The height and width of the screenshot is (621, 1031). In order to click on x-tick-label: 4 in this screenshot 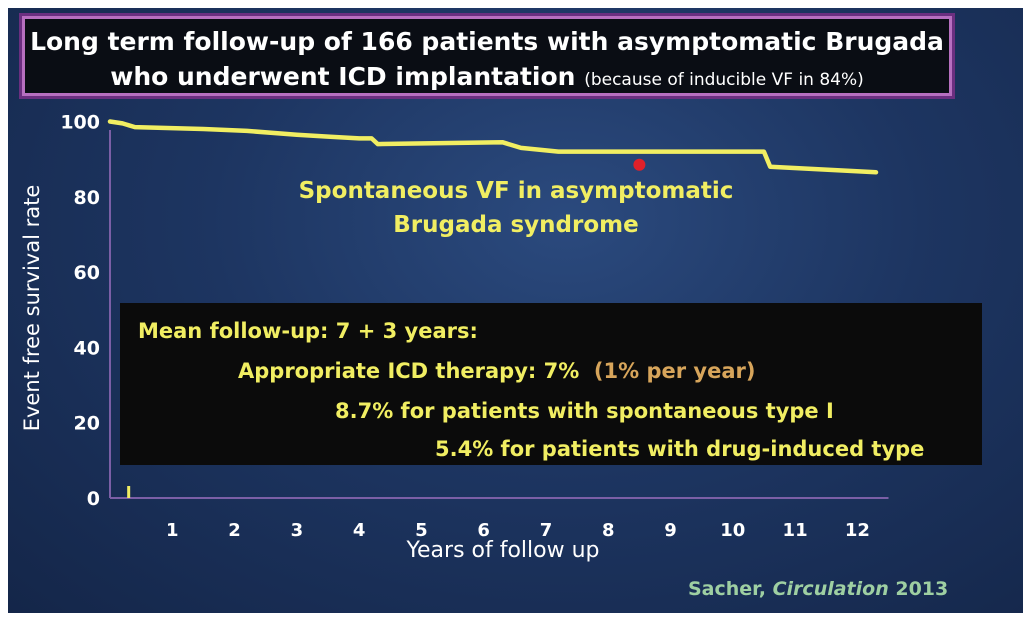, I will do `click(359, 530)`.